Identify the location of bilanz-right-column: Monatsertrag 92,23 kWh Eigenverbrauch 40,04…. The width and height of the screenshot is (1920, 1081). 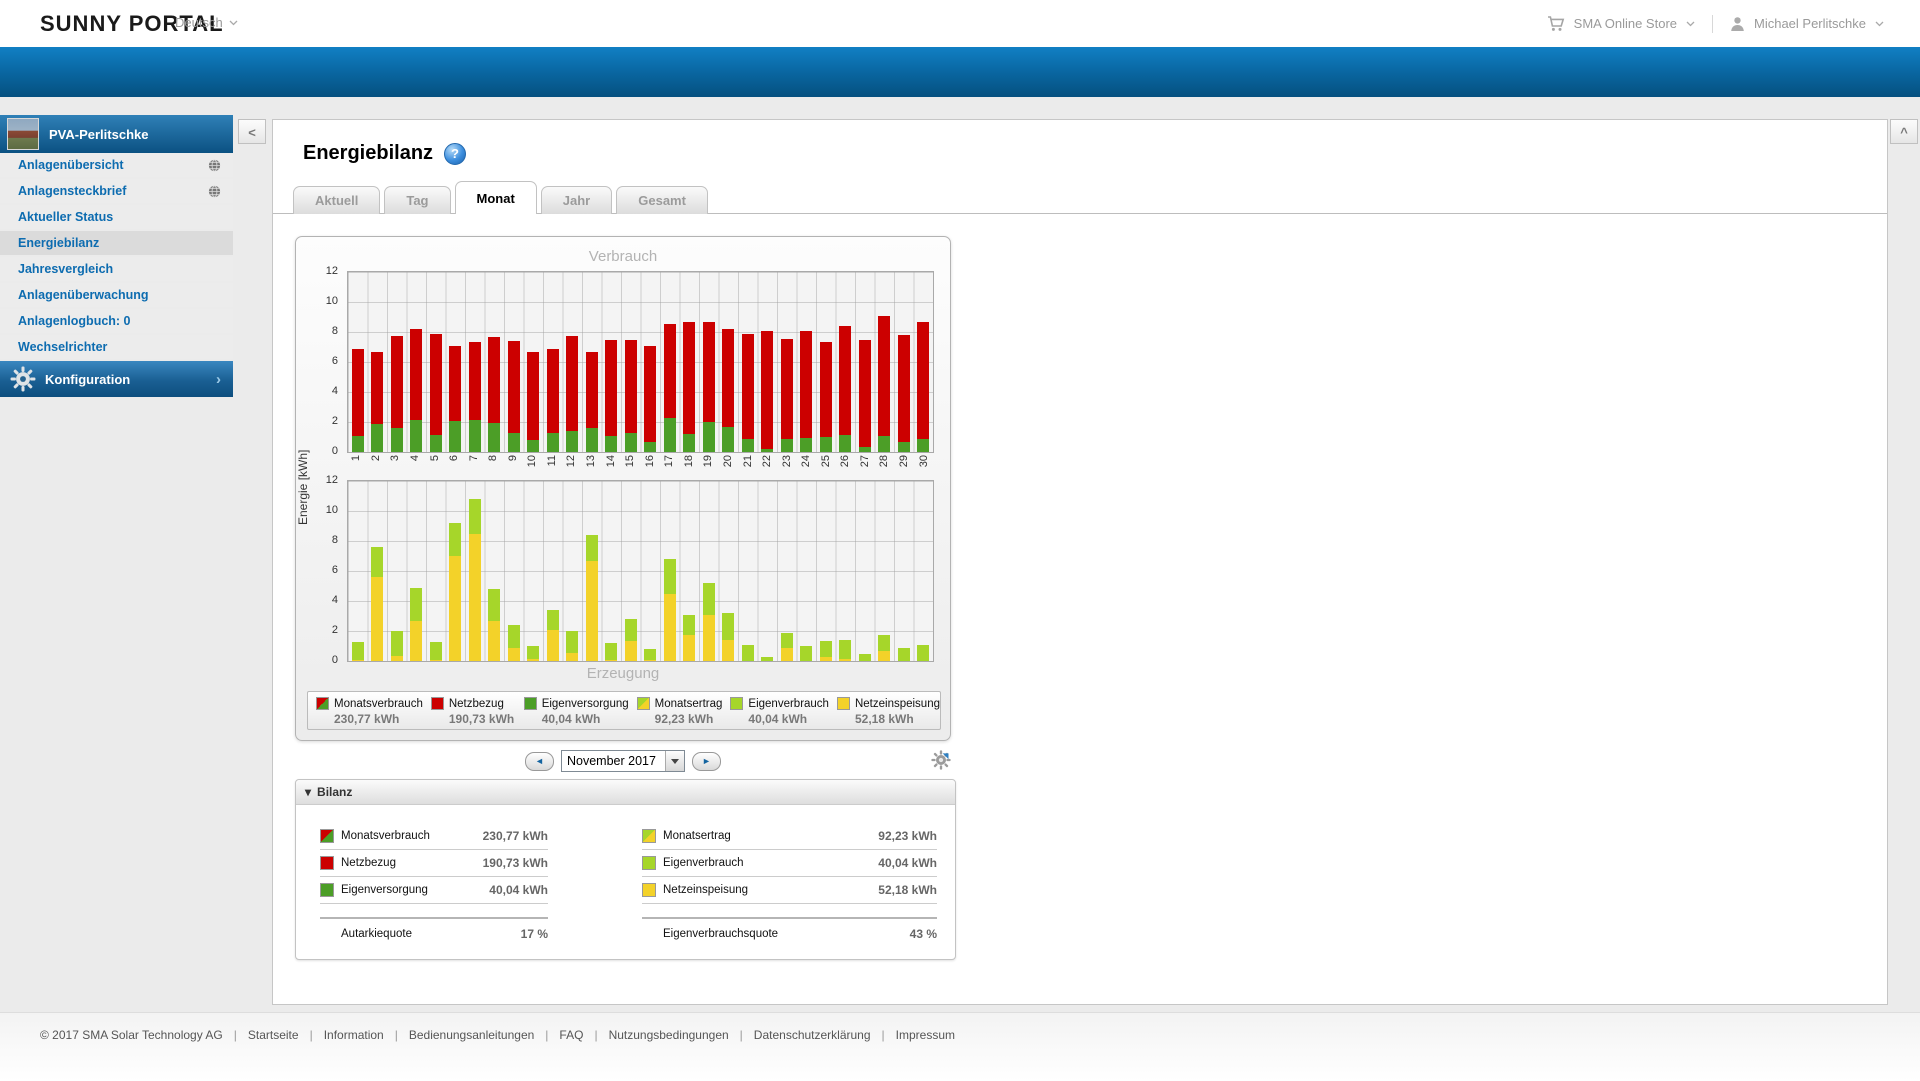
(789, 886).